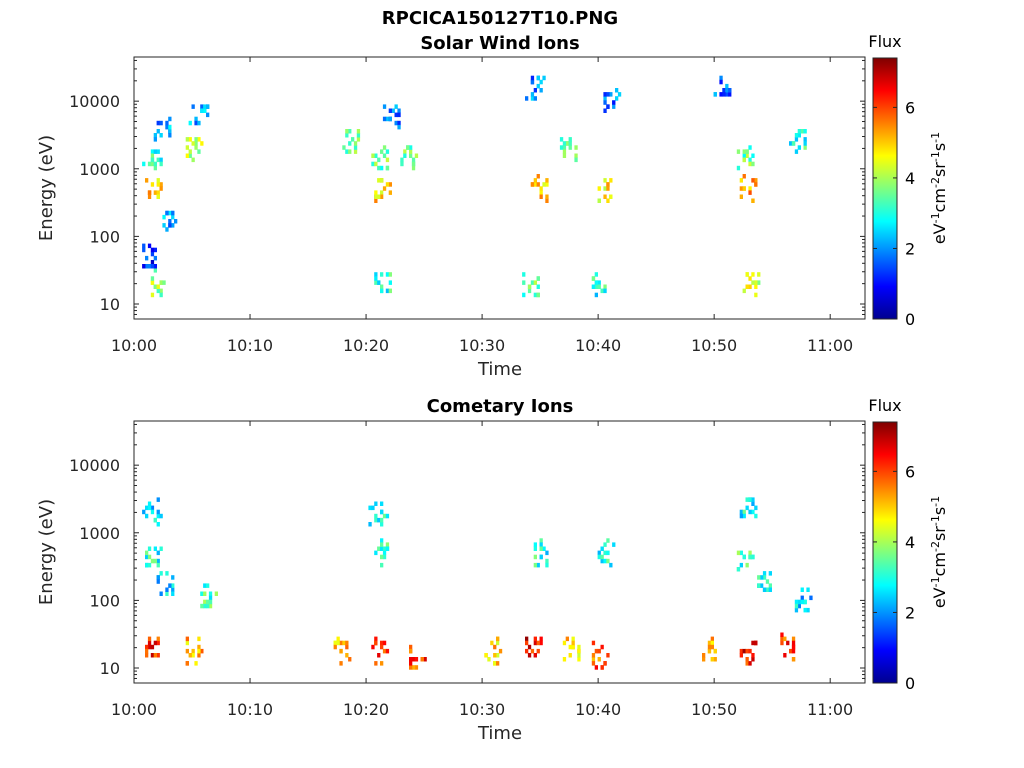  What do you see at coordinates (482, 709) in the screenshot?
I see `x-tick-label: 10:30` at bounding box center [482, 709].